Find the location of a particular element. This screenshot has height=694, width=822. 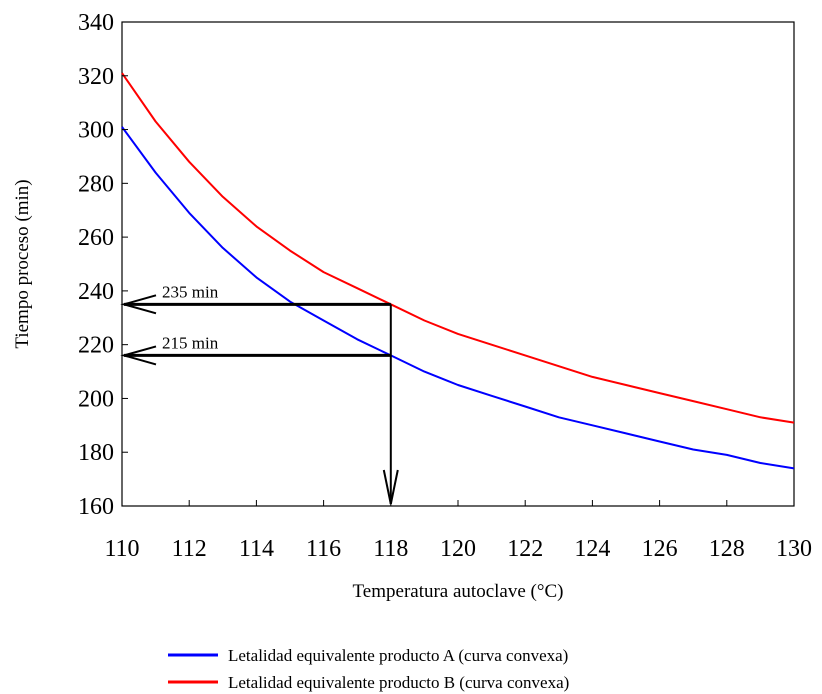

annotation-label-2: 215 min is located at coordinates (190, 342).